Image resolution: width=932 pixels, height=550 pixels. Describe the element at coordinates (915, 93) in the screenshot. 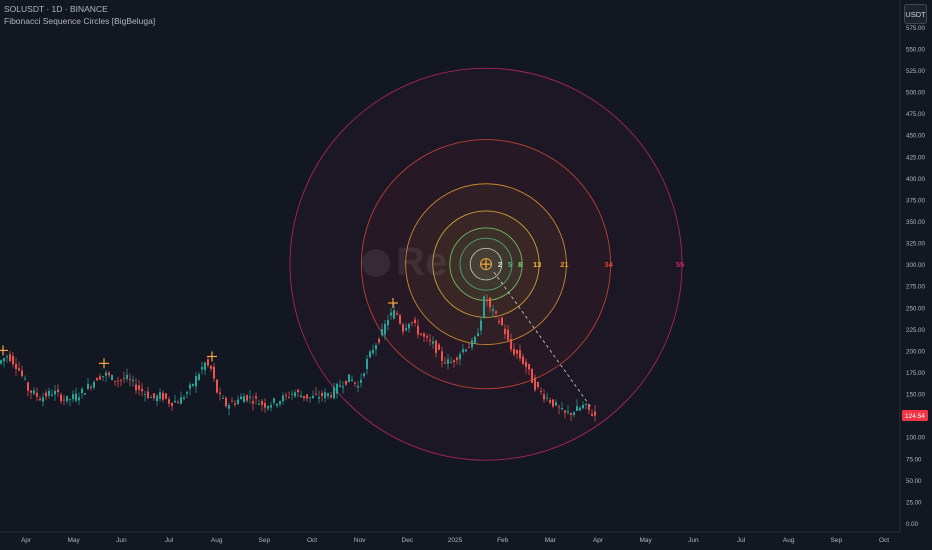

I see `y-tick-label: 500.00` at that location.